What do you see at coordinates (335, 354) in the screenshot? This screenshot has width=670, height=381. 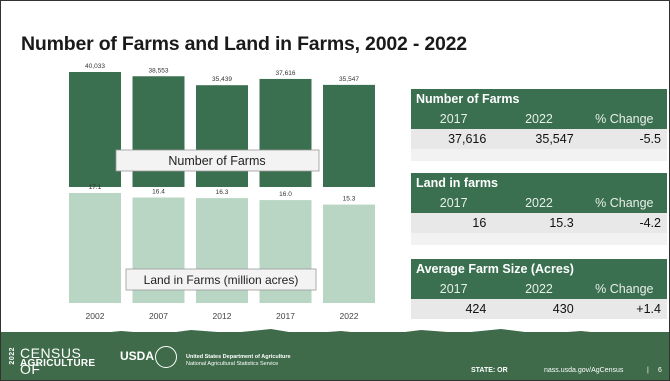 I see `footer-band` at bounding box center [335, 354].